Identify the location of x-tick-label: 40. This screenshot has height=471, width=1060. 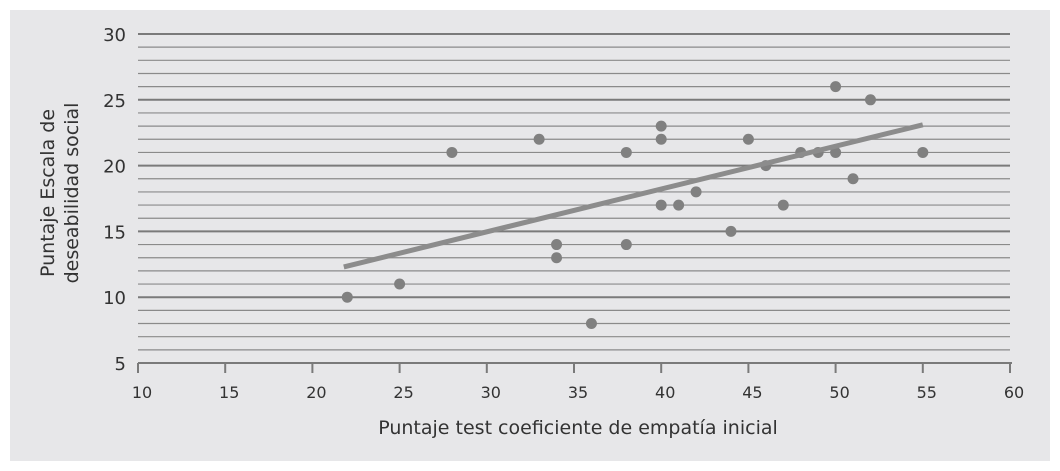
(665, 392).